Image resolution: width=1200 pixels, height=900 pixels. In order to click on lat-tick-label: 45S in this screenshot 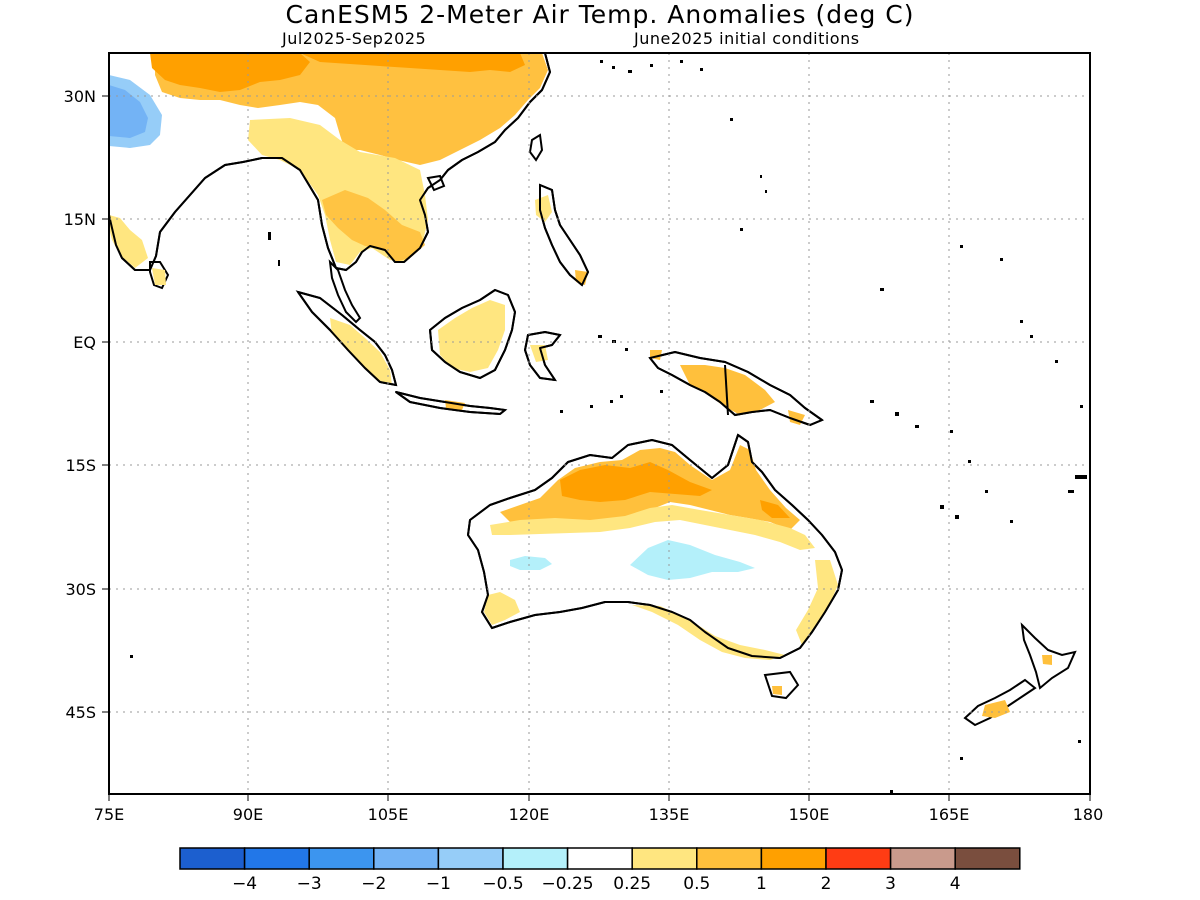, I will do `click(80, 712)`.